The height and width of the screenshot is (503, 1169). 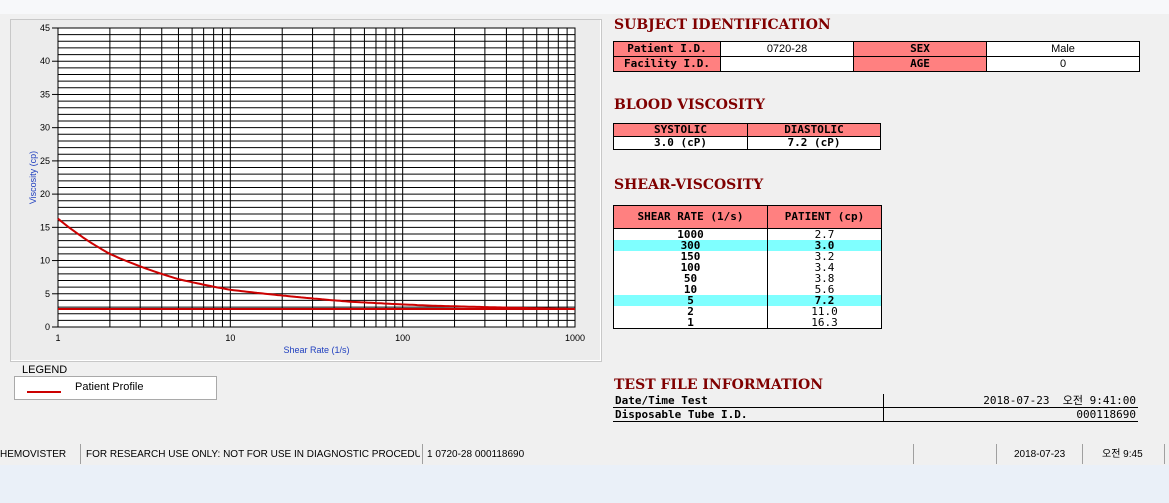 What do you see at coordinates (584, 7) in the screenshot?
I see `top-strip` at bounding box center [584, 7].